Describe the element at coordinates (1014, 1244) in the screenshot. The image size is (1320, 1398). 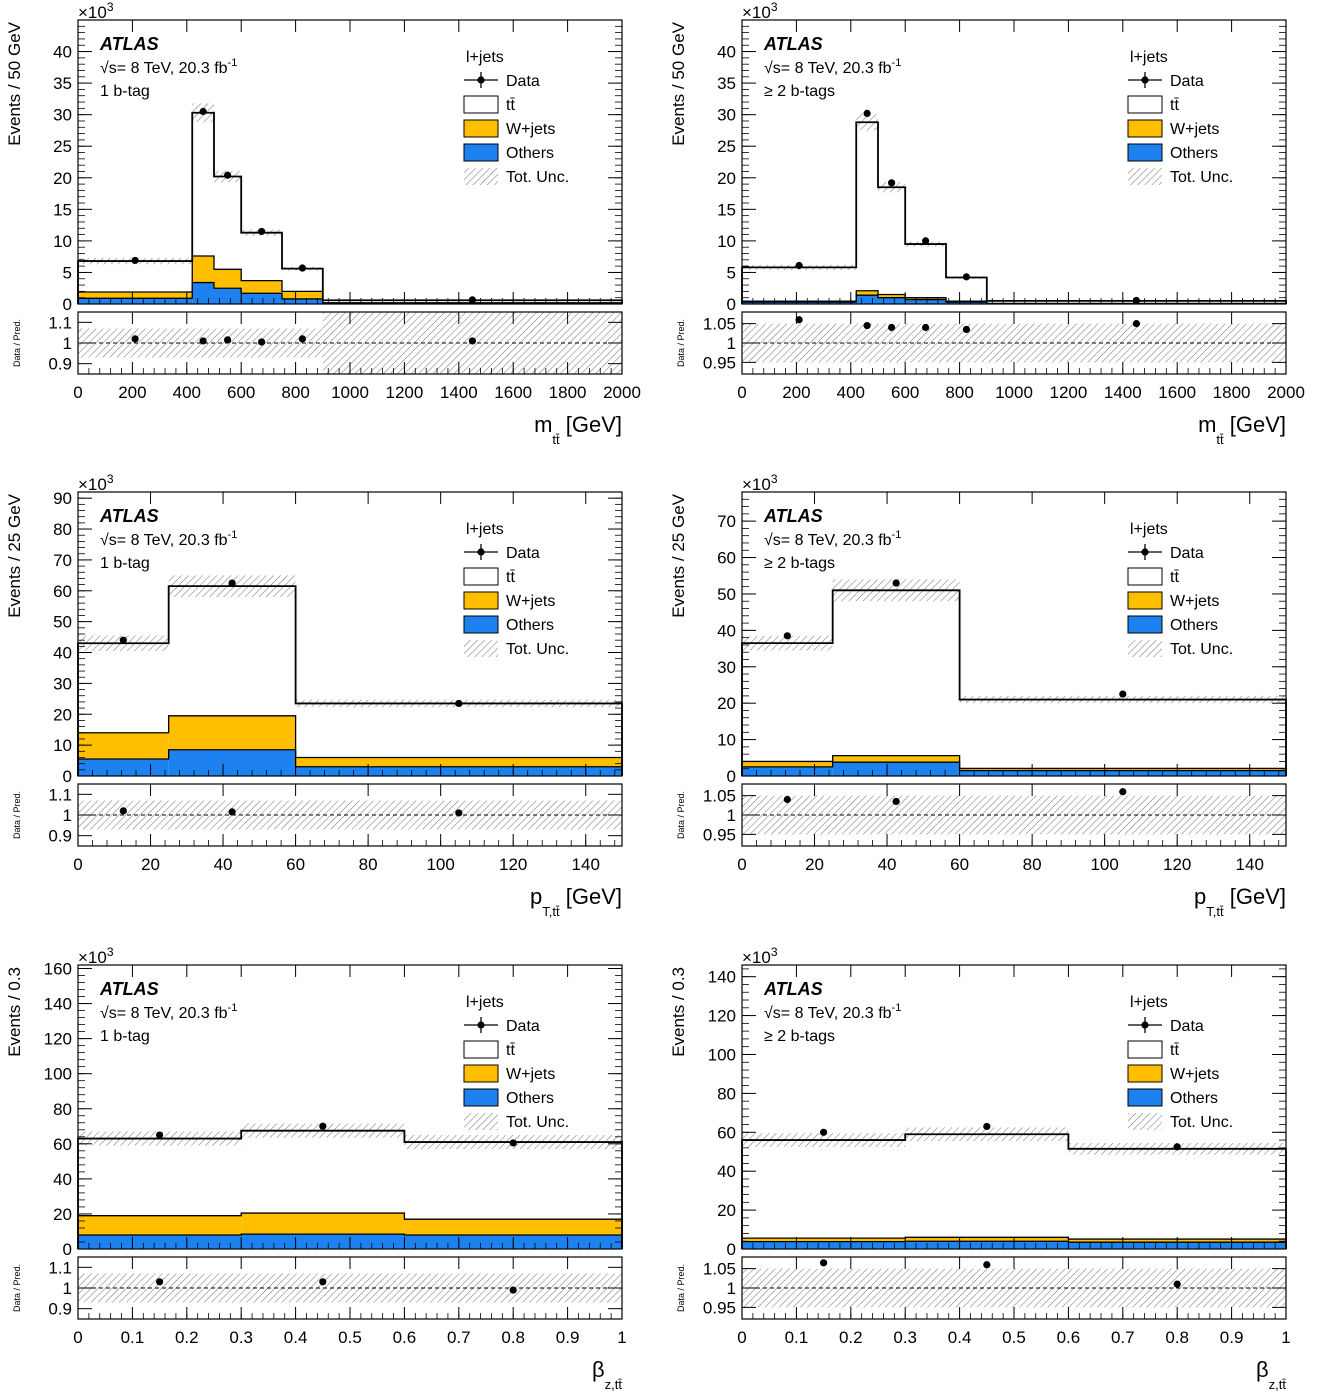
I see `others-outline` at that location.